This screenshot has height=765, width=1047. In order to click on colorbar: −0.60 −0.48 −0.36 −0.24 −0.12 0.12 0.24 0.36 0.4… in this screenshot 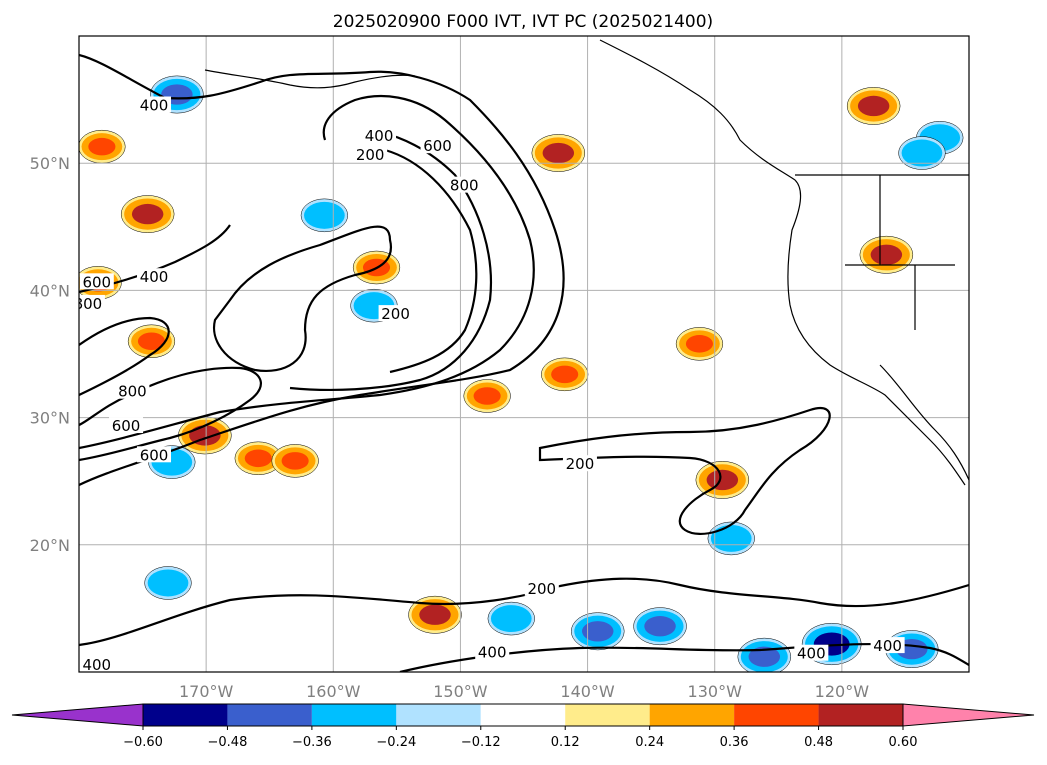, I will do `click(523, 726)`.